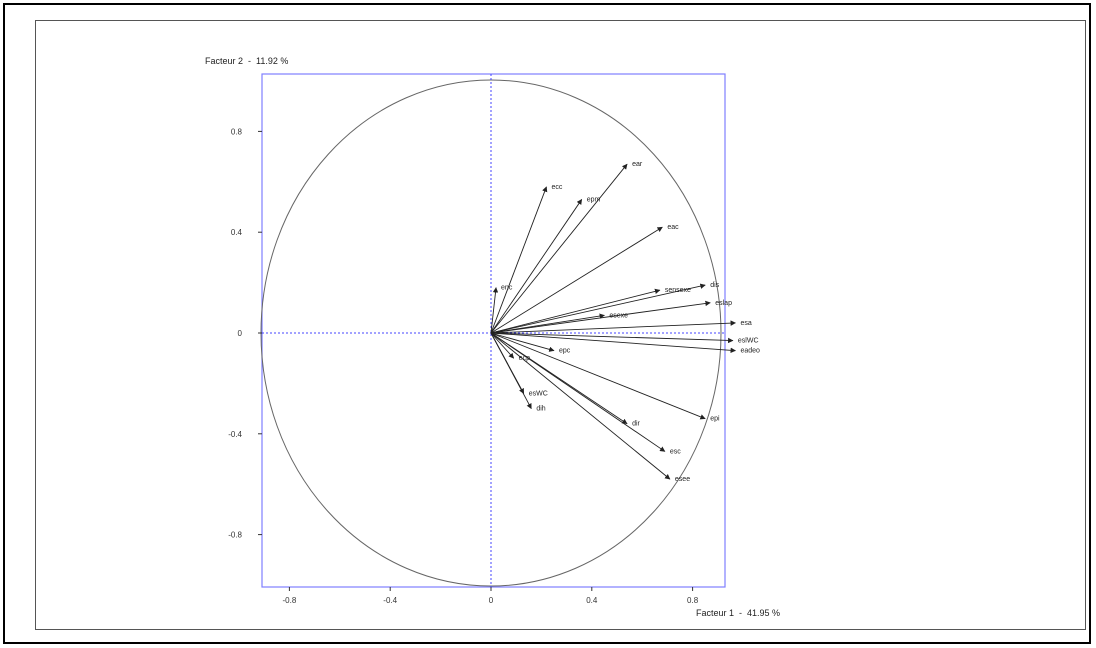 The height and width of the screenshot is (648, 1096). What do you see at coordinates (598, 376) in the screenshot?
I see `vector-epi` at bounding box center [598, 376].